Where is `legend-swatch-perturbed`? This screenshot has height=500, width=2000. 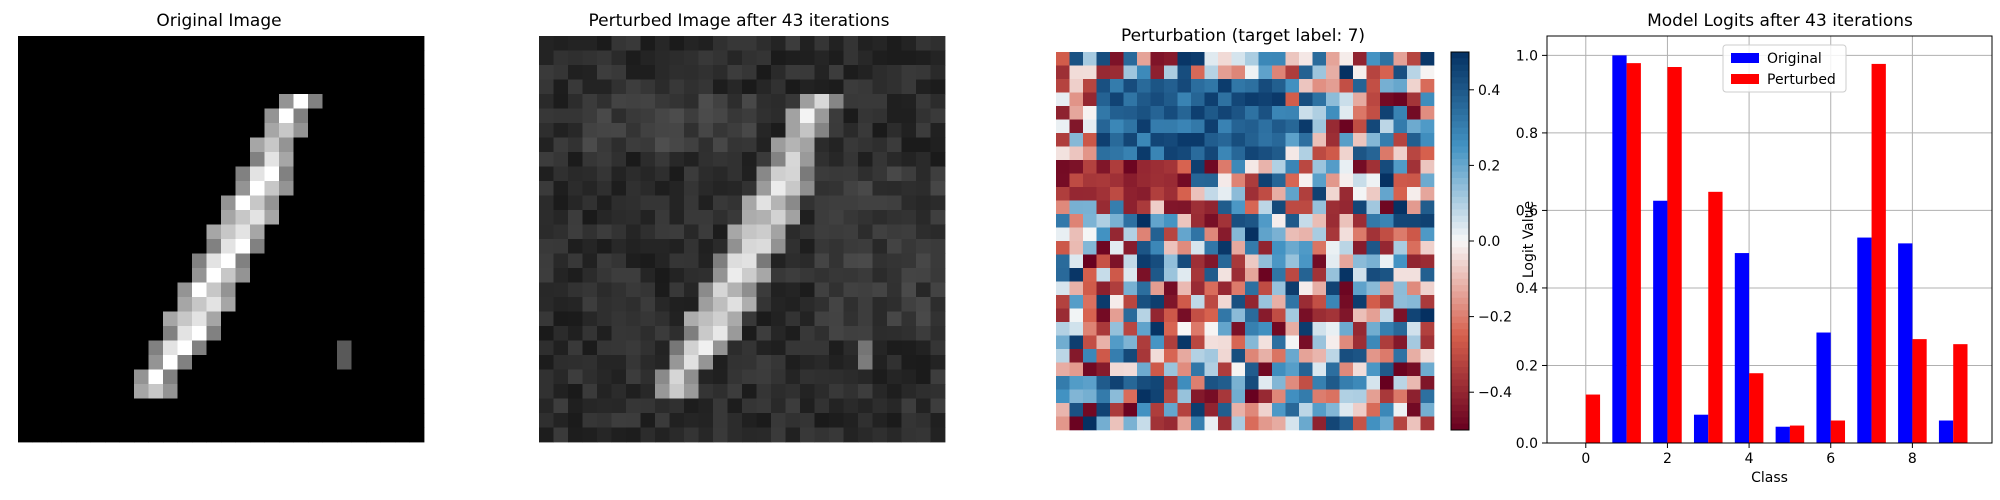 legend-swatch-perturbed is located at coordinates (1745, 79).